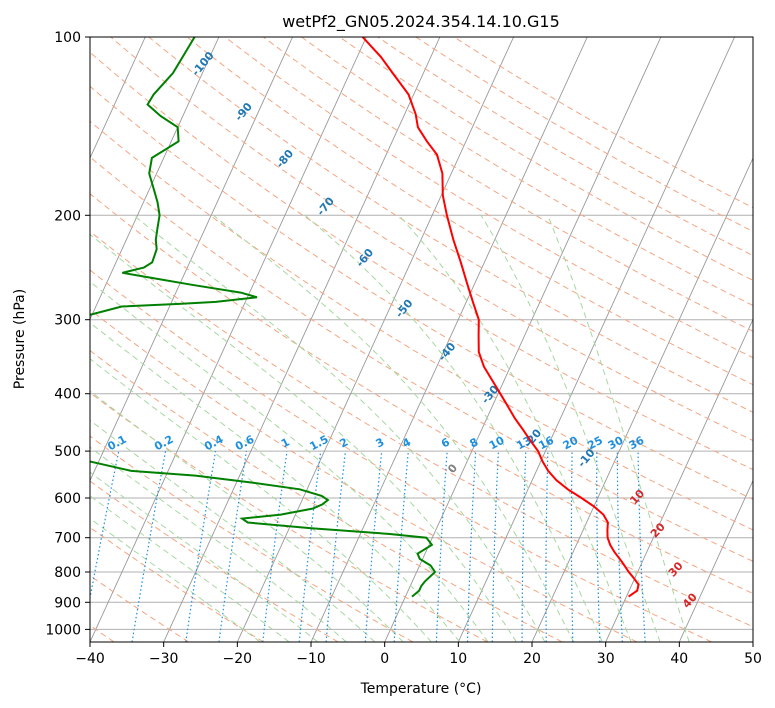  I want to click on y-tick-label: 900, so click(67, 603).